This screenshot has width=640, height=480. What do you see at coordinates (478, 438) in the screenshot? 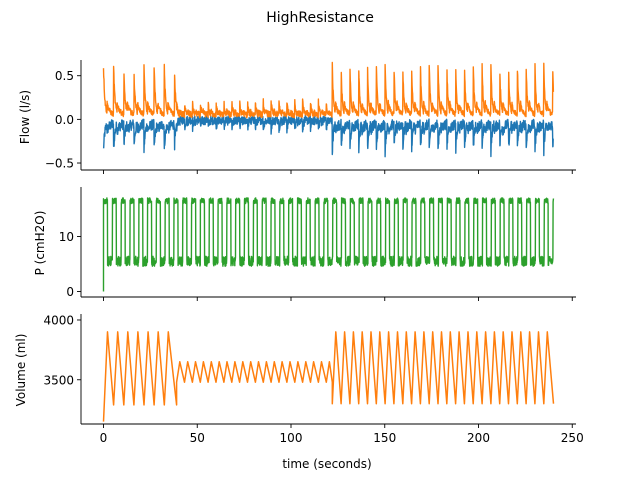
I see `x-tick-label-4: 200` at bounding box center [478, 438].